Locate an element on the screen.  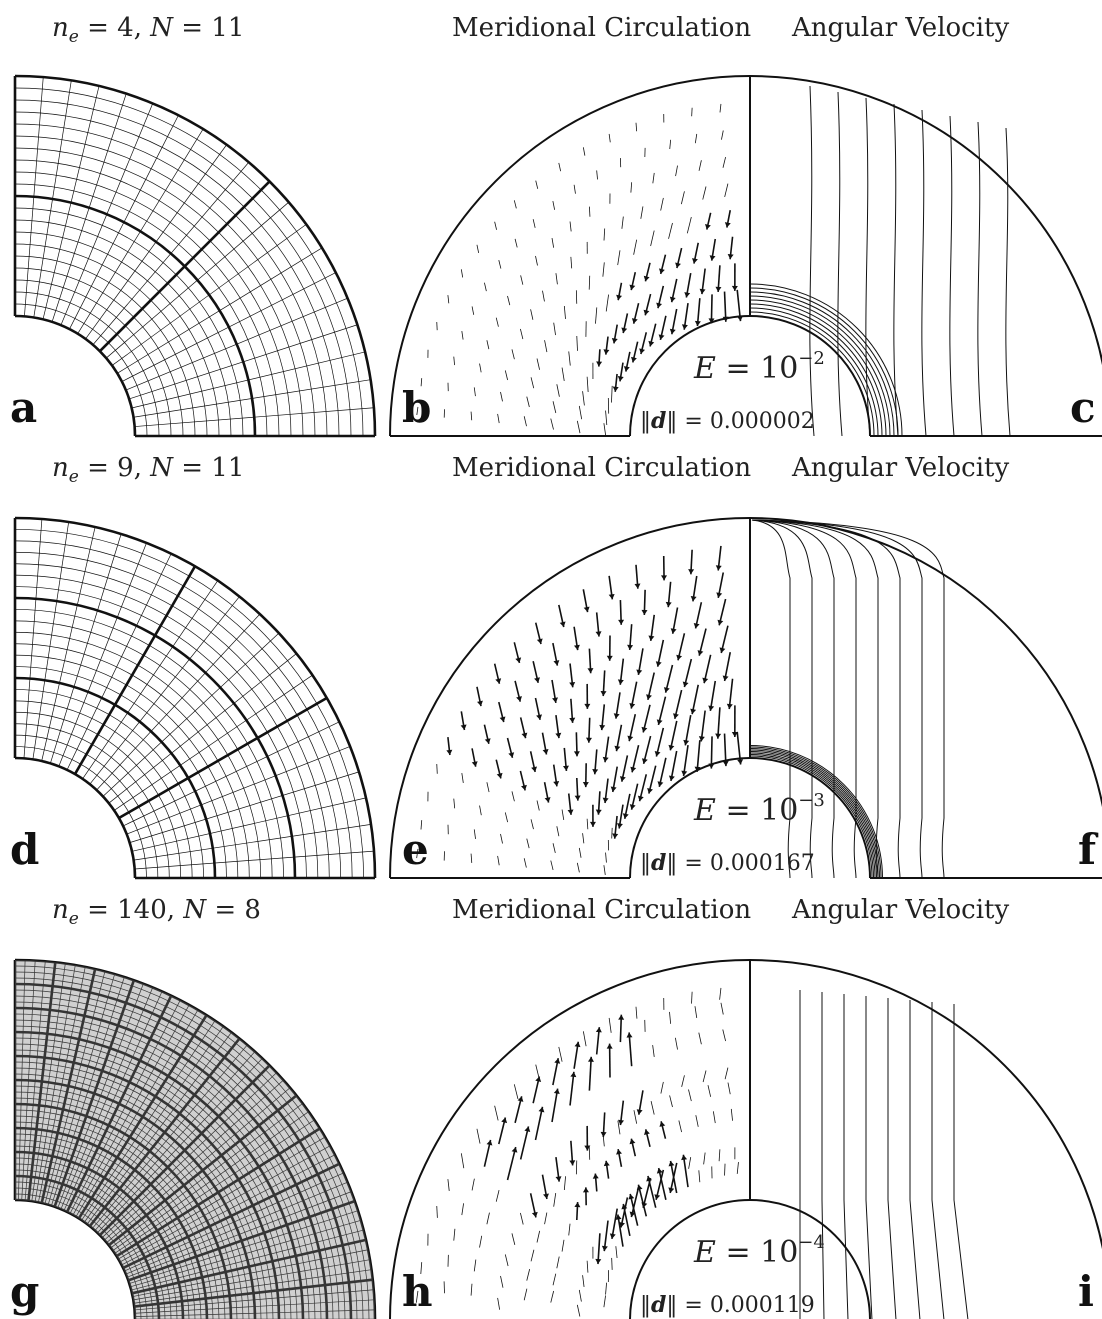
panel-letter-f: f is located at coordinates (1088, 849).